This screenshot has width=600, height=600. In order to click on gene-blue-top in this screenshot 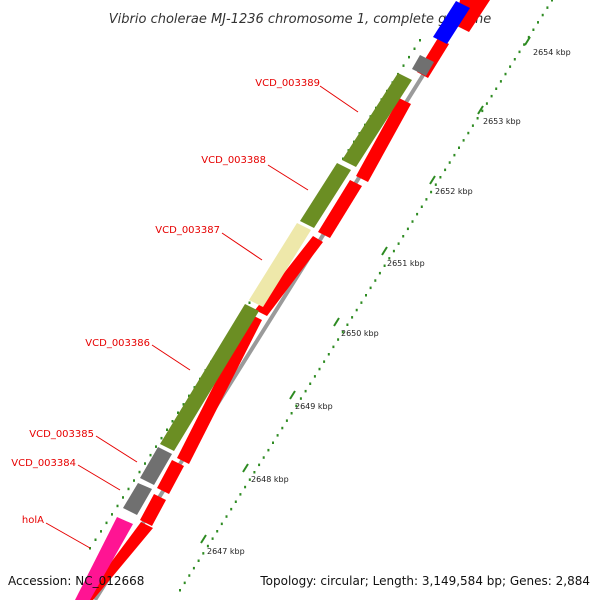, I will do `click(451, 22)`.